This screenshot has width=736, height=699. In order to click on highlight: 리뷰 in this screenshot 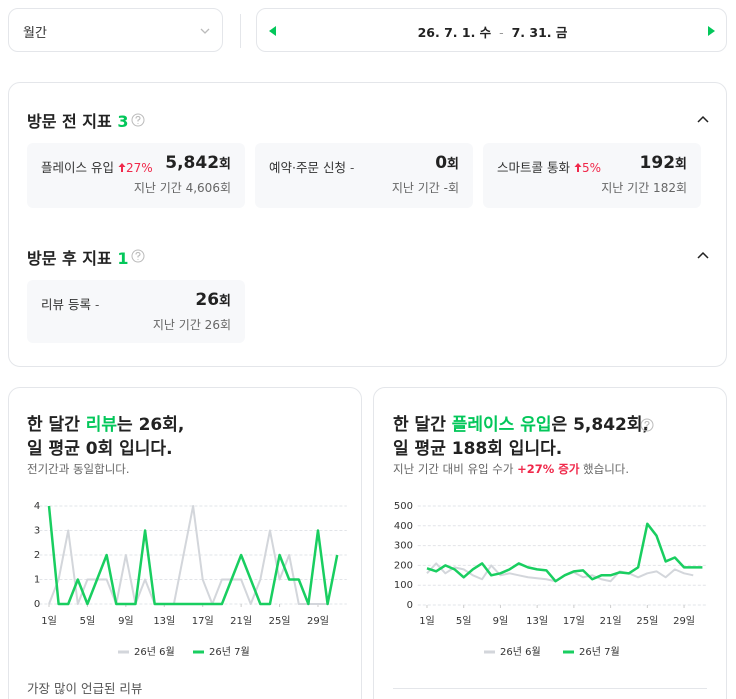, I will do `click(101, 425)`.